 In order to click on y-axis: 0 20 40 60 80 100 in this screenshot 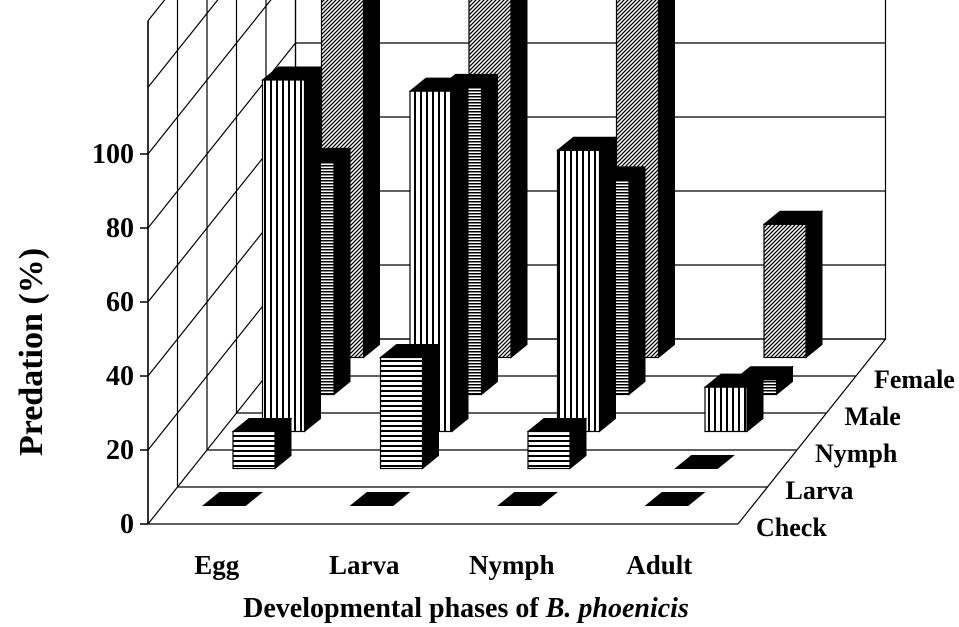, I will do `click(120, 280)`.